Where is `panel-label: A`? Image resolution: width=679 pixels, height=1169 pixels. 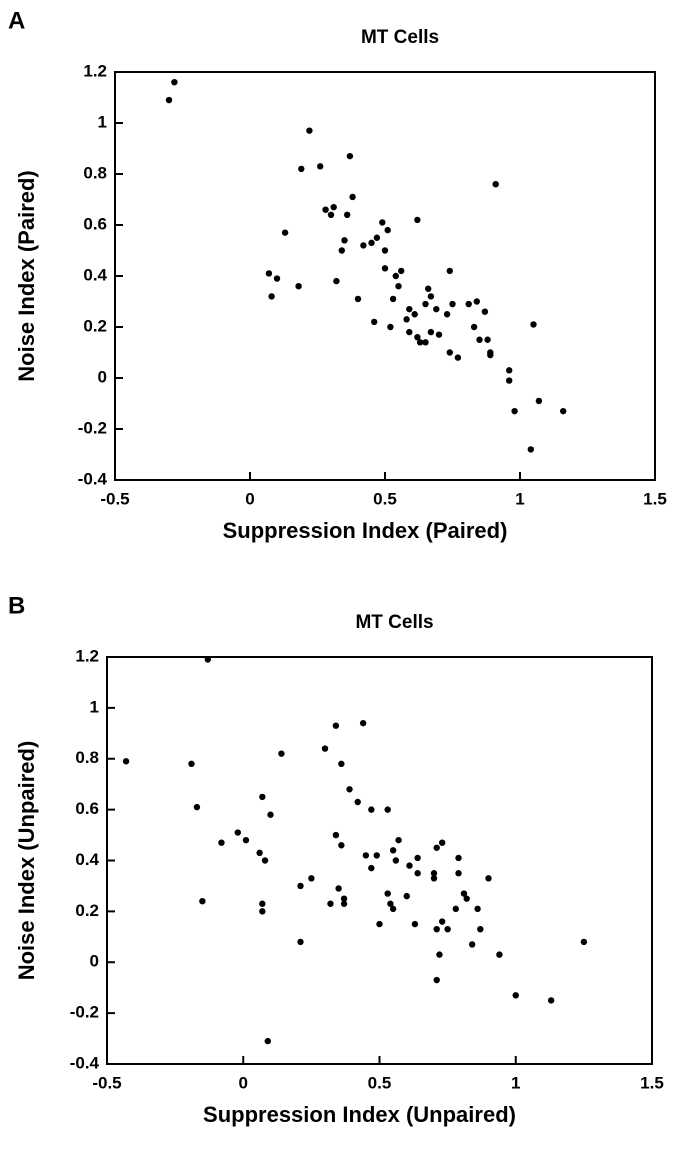
panel-label: A is located at coordinates (16, 20).